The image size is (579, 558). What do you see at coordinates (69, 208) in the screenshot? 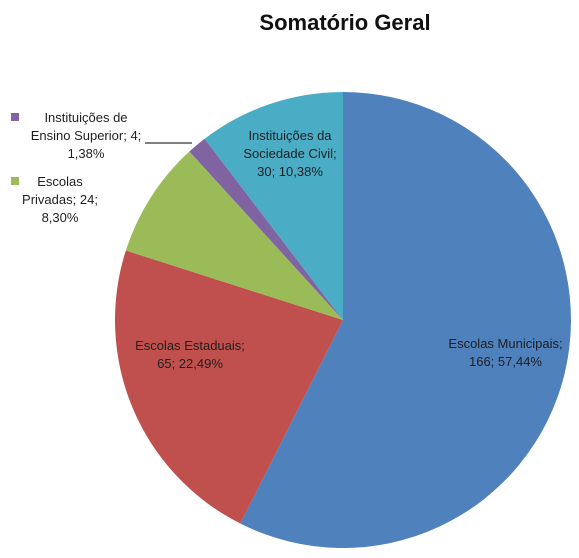
I see `label-value: 24; 8,30%` at bounding box center [69, 208].